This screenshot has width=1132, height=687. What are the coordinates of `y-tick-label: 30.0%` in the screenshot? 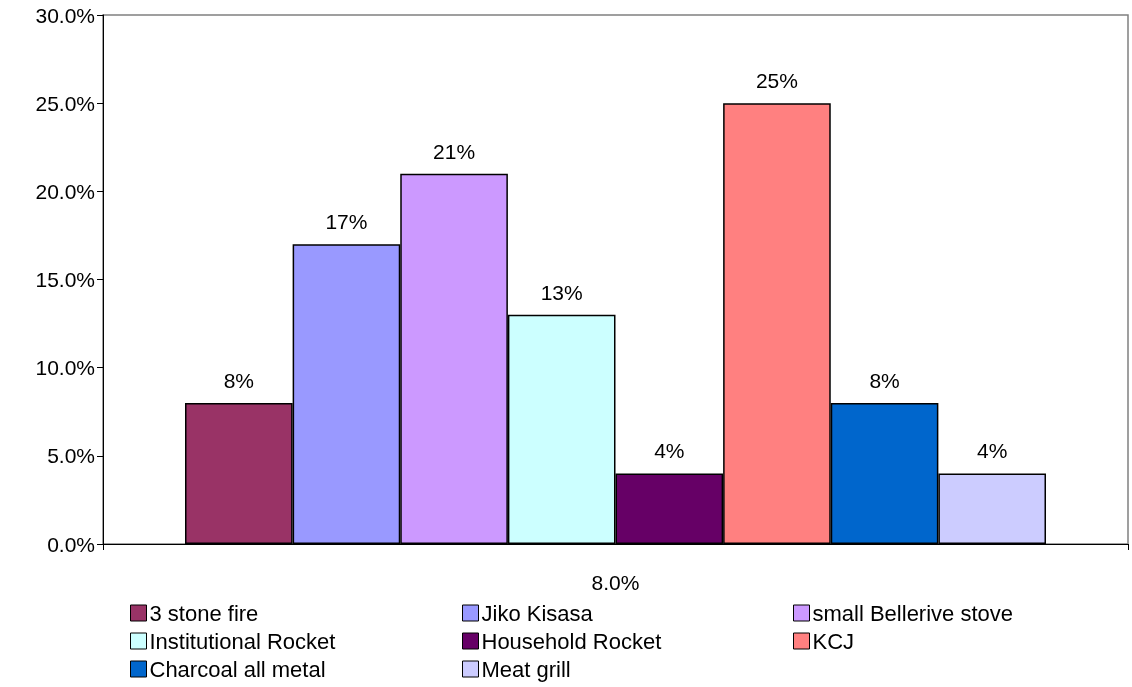 It's located at (65, 15).